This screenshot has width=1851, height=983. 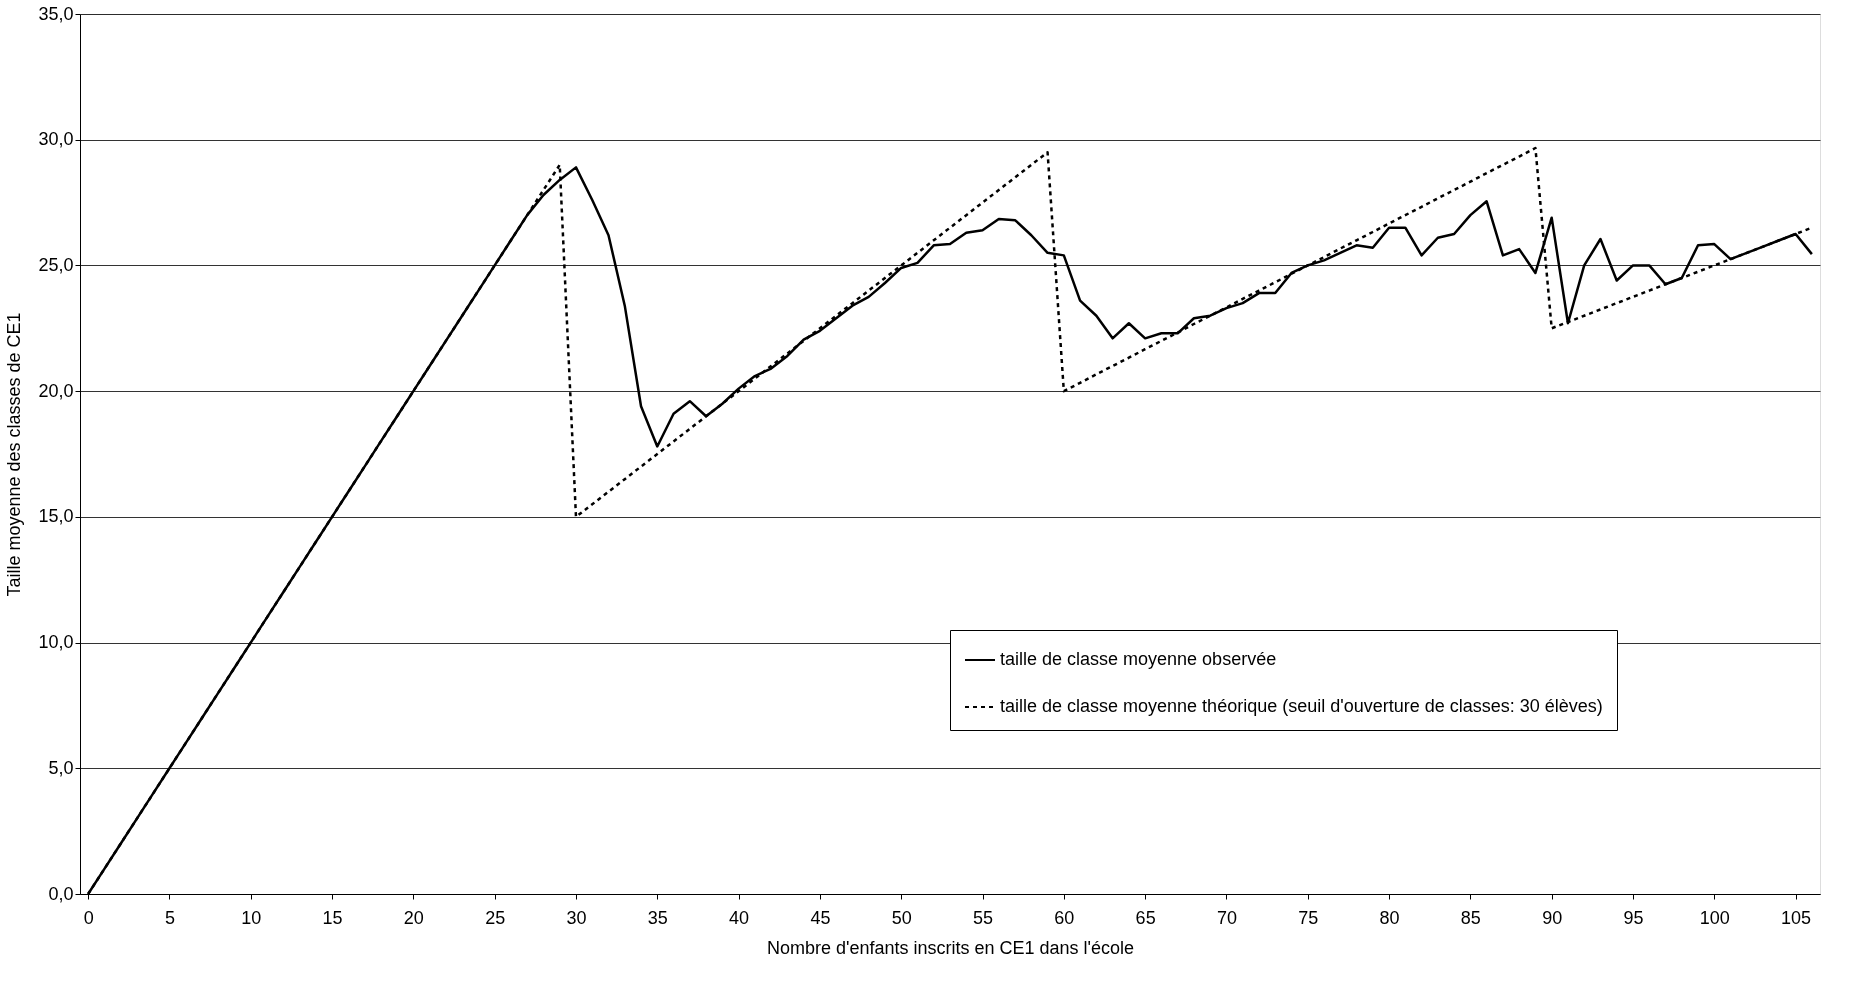 What do you see at coordinates (1301, 706) in the screenshot?
I see `legend-label: taille de classe moyenne théorique (seuil d'ouverture de classes: 30 élèves)` at bounding box center [1301, 706].